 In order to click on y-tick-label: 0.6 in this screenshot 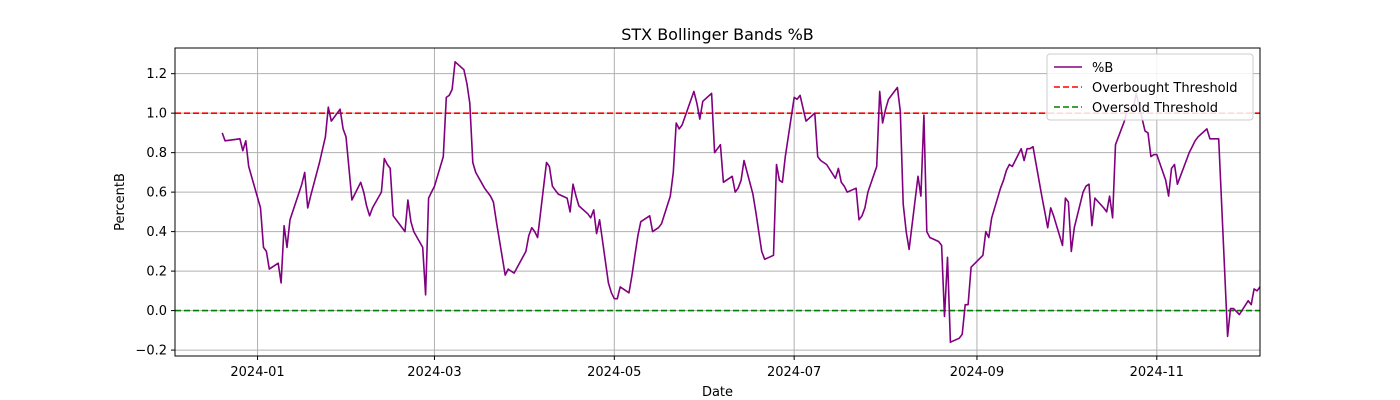, I will do `click(156, 193)`.